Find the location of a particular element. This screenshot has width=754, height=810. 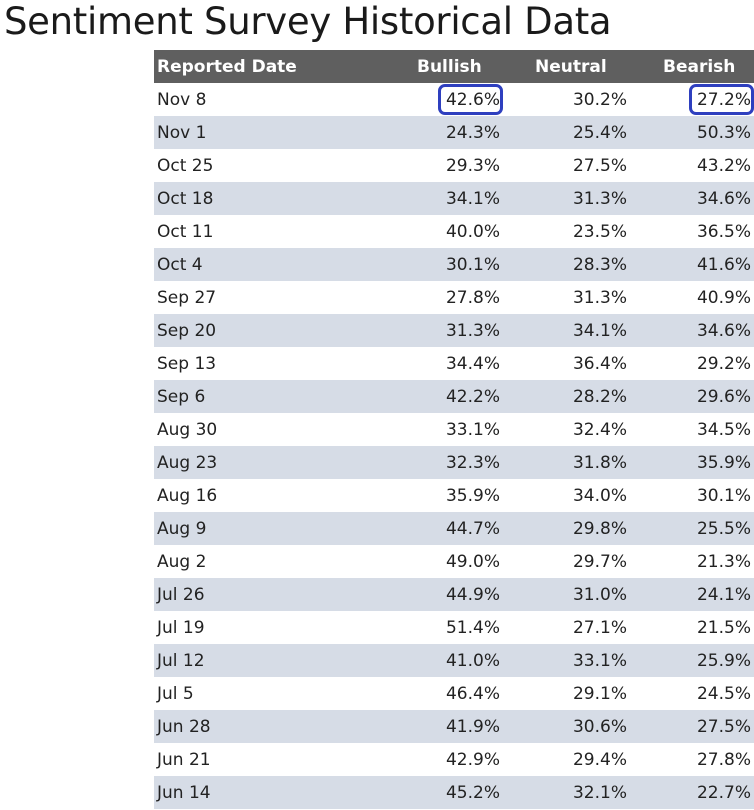

neutral-cell: 32.4% is located at coordinates (599, 429).